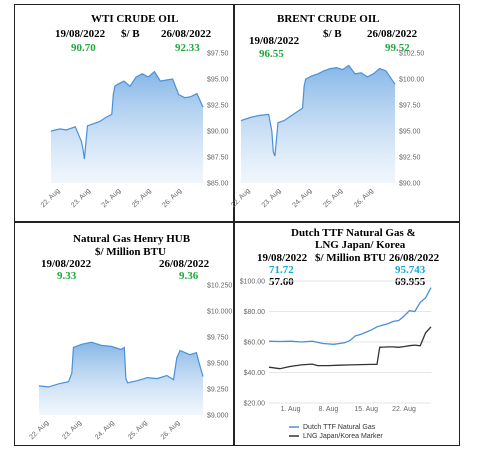 This screenshot has height=451, width=481. I want to click on wti-unit: $/ B, so click(130, 34).